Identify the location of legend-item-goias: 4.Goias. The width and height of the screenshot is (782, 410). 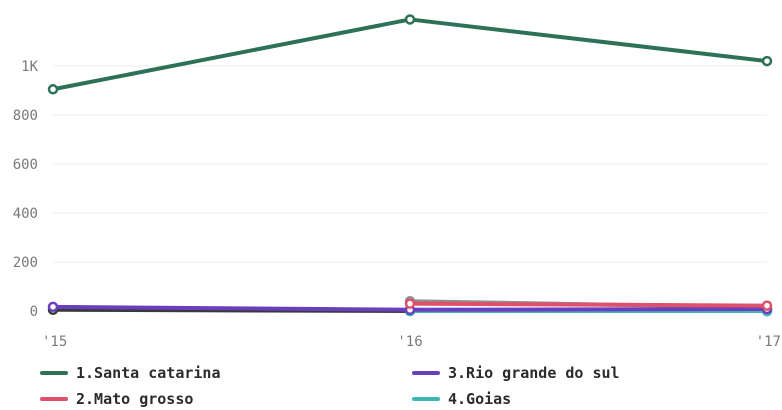
(461, 399).